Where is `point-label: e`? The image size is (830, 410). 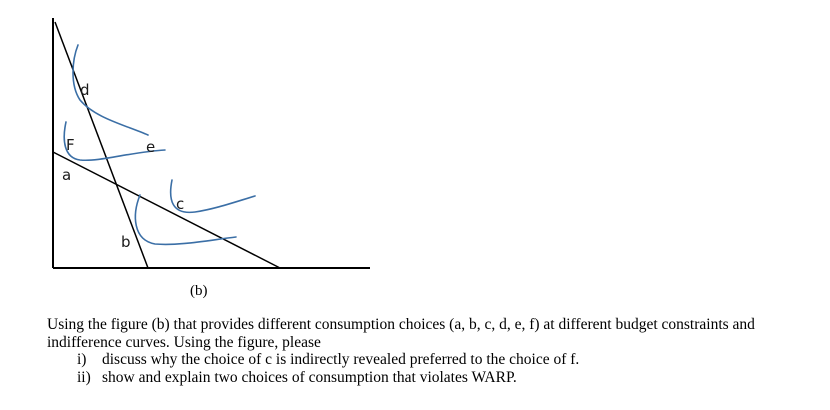 point-label: e is located at coordinates (150, 147).